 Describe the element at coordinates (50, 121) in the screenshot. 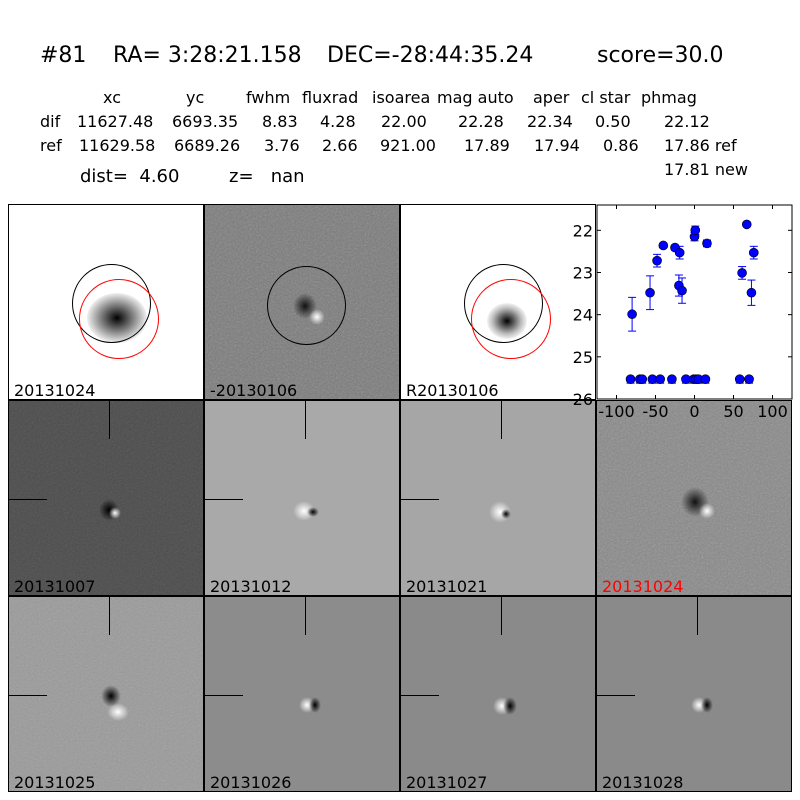

I see `row-label-dif: dif` at that location.